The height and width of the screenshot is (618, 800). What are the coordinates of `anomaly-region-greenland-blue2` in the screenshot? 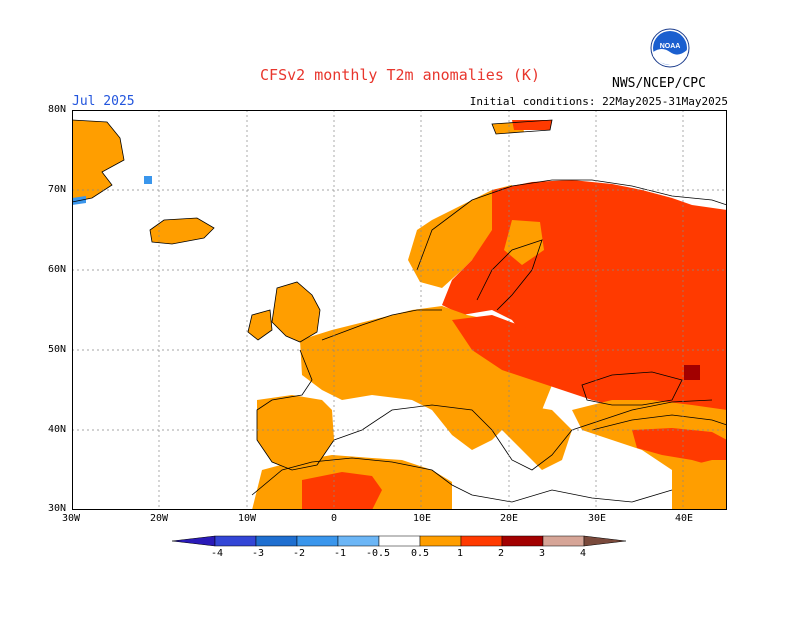 It's located at (148, 180).